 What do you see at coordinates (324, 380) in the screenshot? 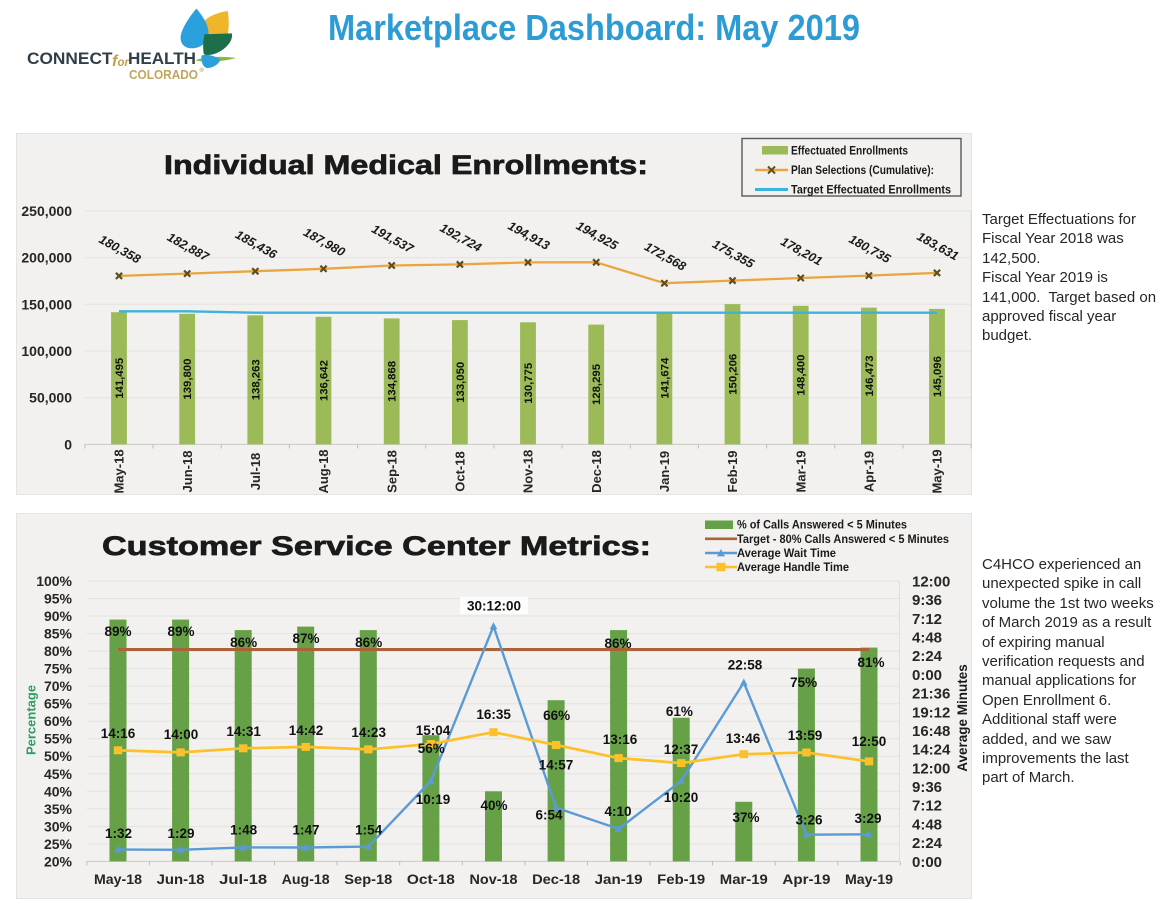
I see `svg-text: 136,642` at bounding box center [324, 380].